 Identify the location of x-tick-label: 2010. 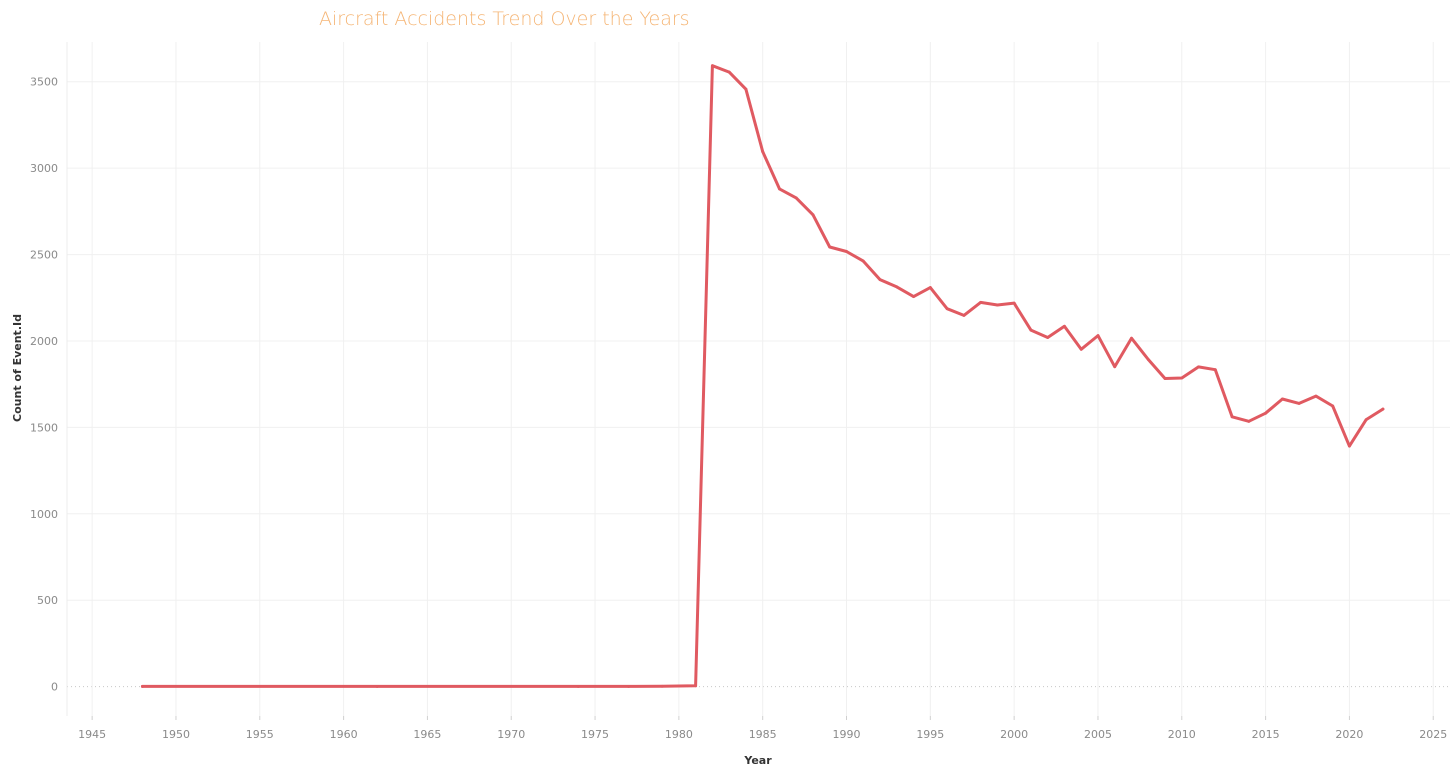
(1182, 734).